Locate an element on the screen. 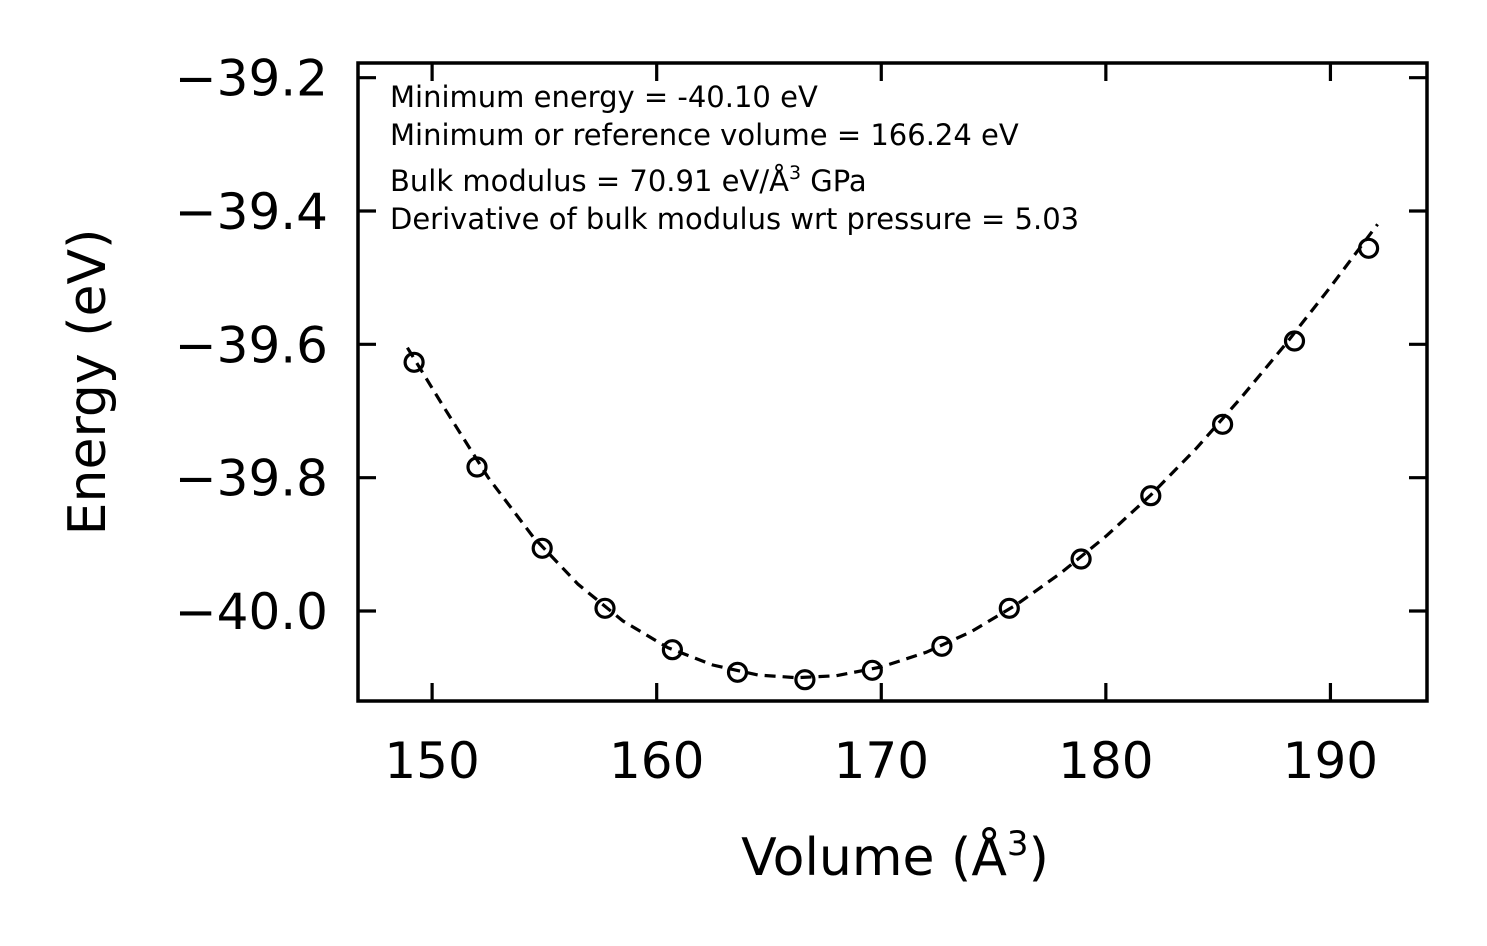  annotation-bulk-modulus-unit: GPa is located at coordinates (834, 181).